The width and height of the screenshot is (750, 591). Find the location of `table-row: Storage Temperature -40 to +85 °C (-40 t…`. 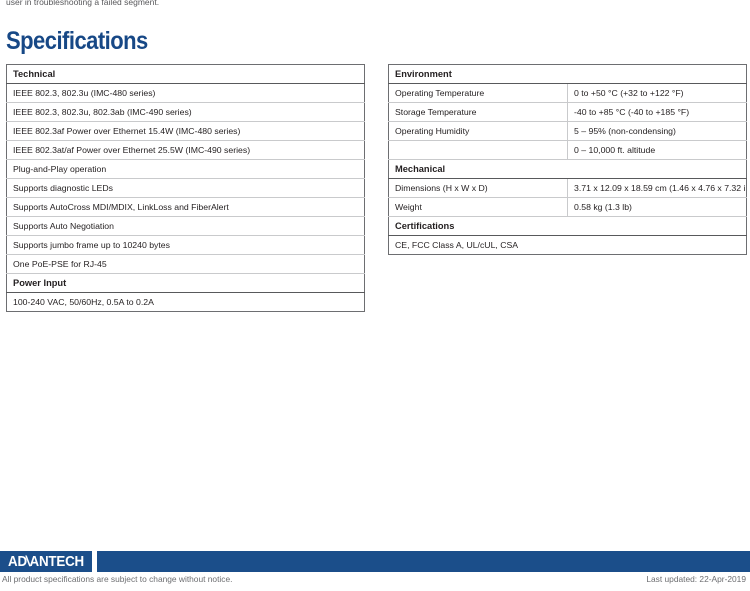

table-row: Storage Temperature -40 to +85 °C (-40 t… is located at coordinates (567, 112).